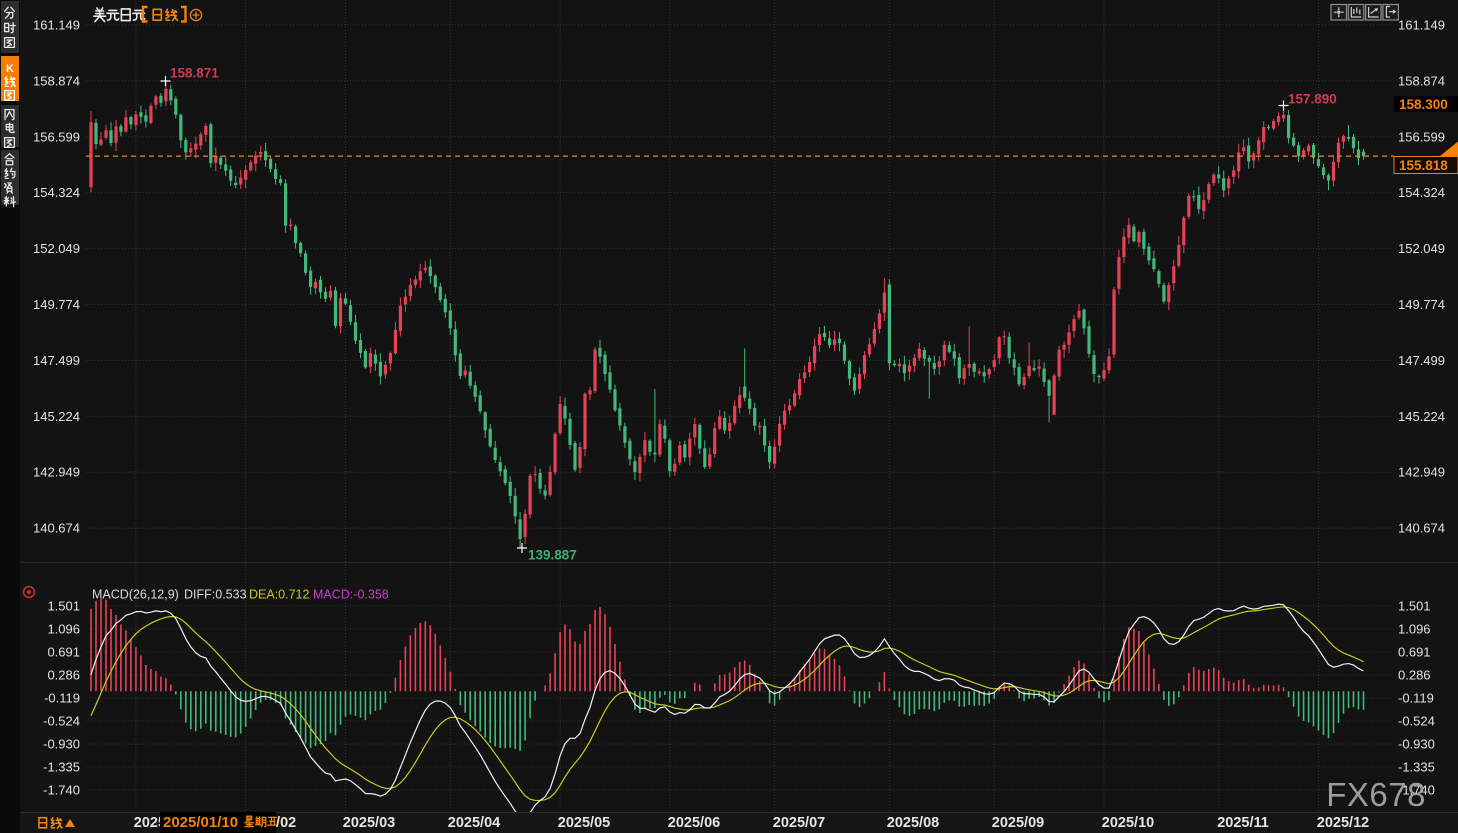 This screenshot has height=833, width=1458. What do you see at coordinates (10, 69) in the screenshot?
I see `svg-text: K` at bounding box center [10, 69].